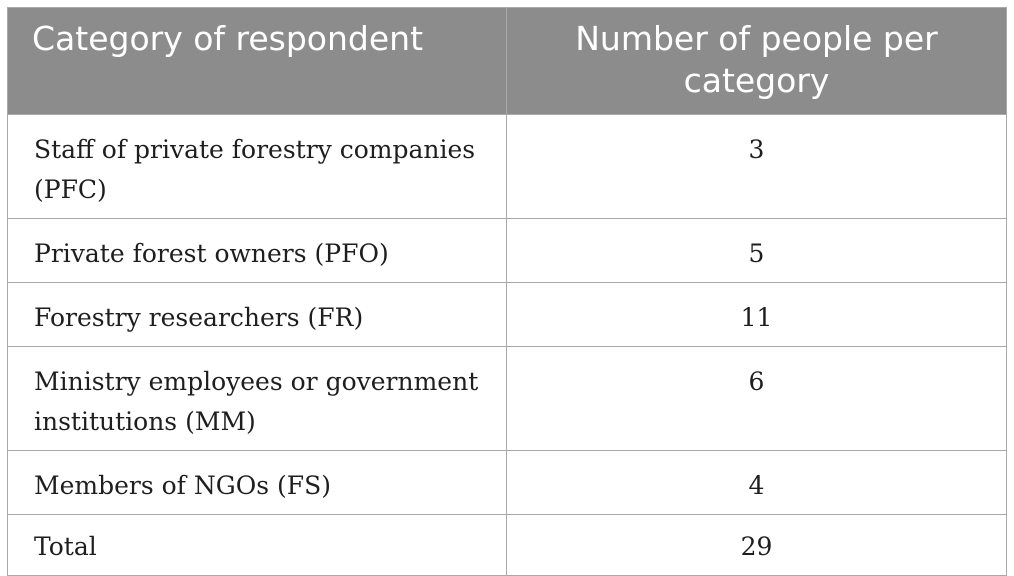 This screenshot has height=576, width=1014. I want to click on category-cell: Forestry researchers (FR), so click(257, 314).